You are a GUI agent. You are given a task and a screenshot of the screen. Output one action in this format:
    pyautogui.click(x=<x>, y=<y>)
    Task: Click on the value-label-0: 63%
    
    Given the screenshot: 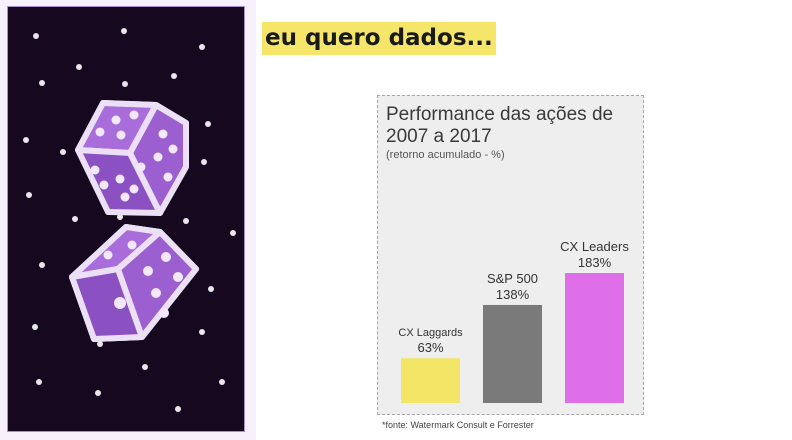 What is the action you would take?
    pyautogui.click(x=430, y=347)
    